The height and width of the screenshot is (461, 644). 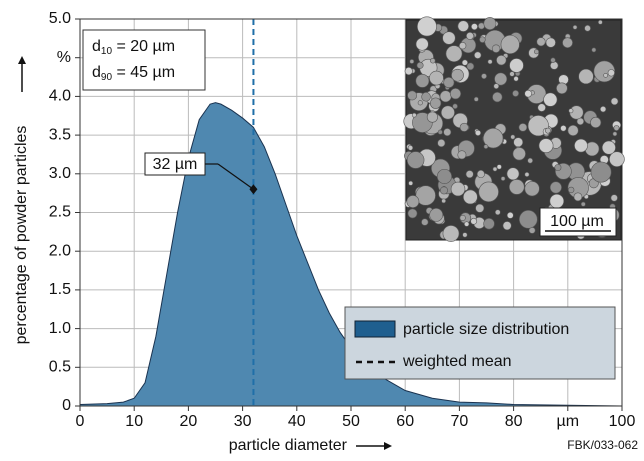 I want to click on stat-value: = 45 µm, so click(x=143, y=72).